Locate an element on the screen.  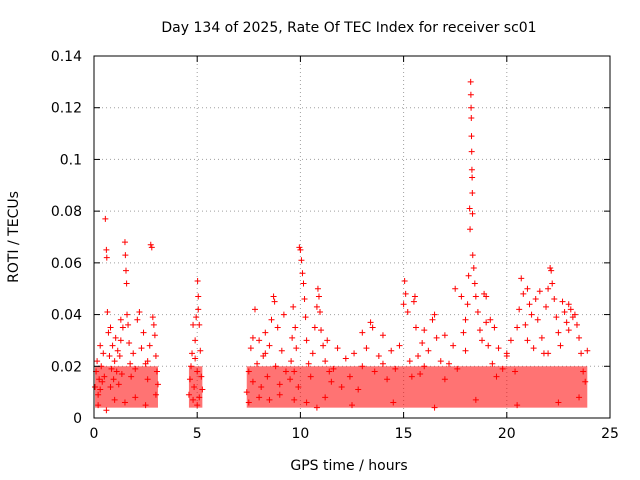
x-tick-label: 10 is located at coordinates (300, 434).